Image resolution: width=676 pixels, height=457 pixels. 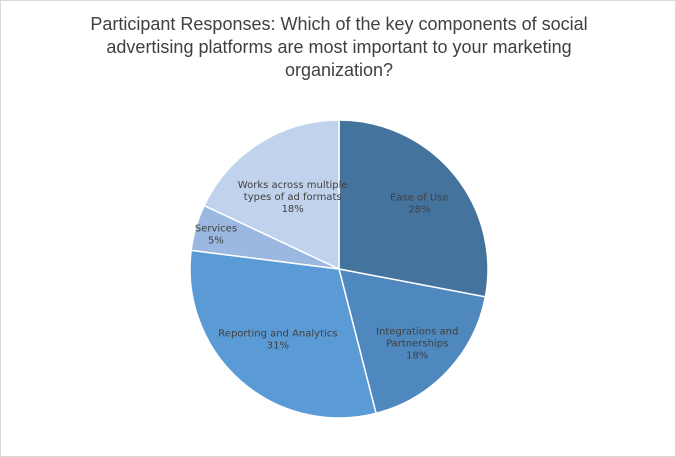 I want to click on pie-slice-ease-of-use, so click(x=413, y=208).